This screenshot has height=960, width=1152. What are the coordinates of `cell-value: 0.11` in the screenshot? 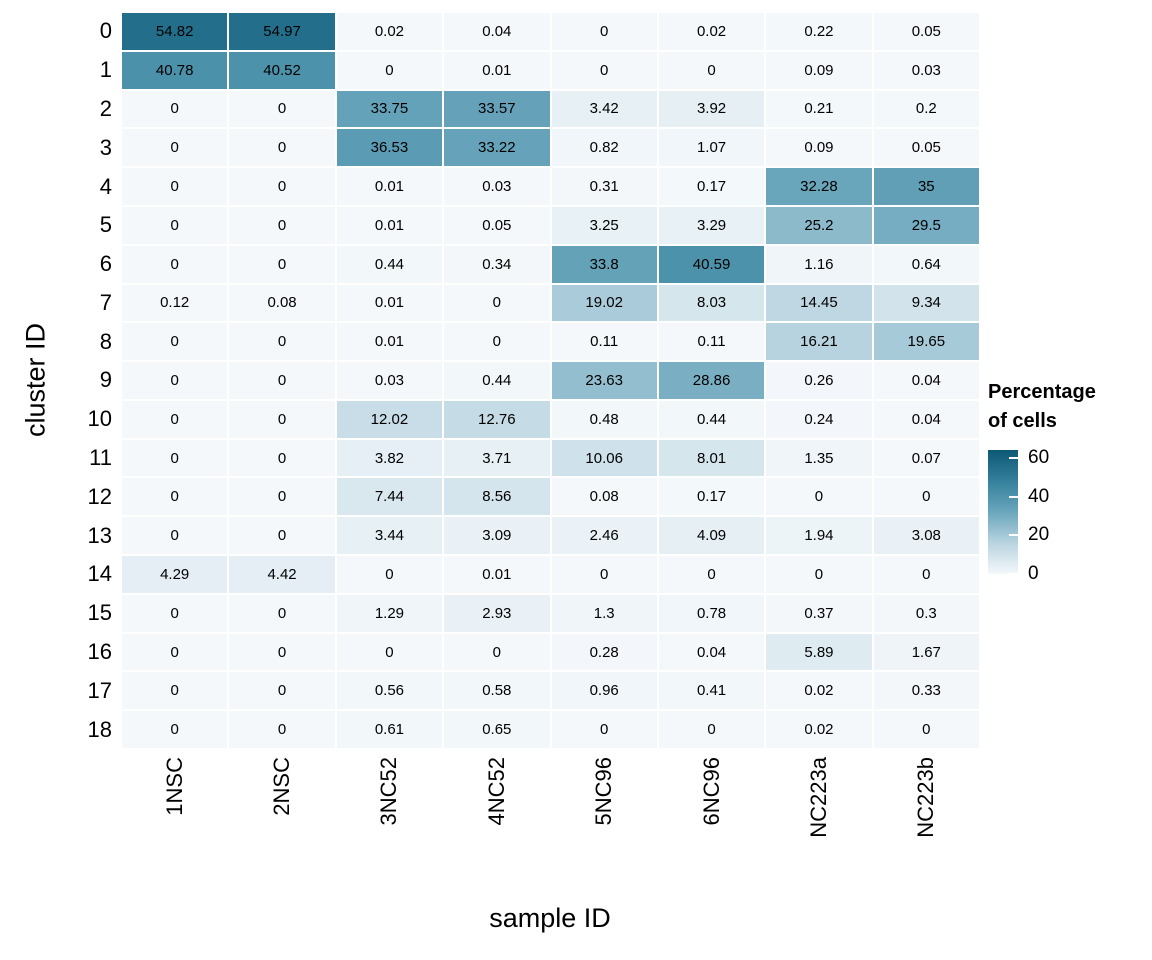 It's located at (604, 342).